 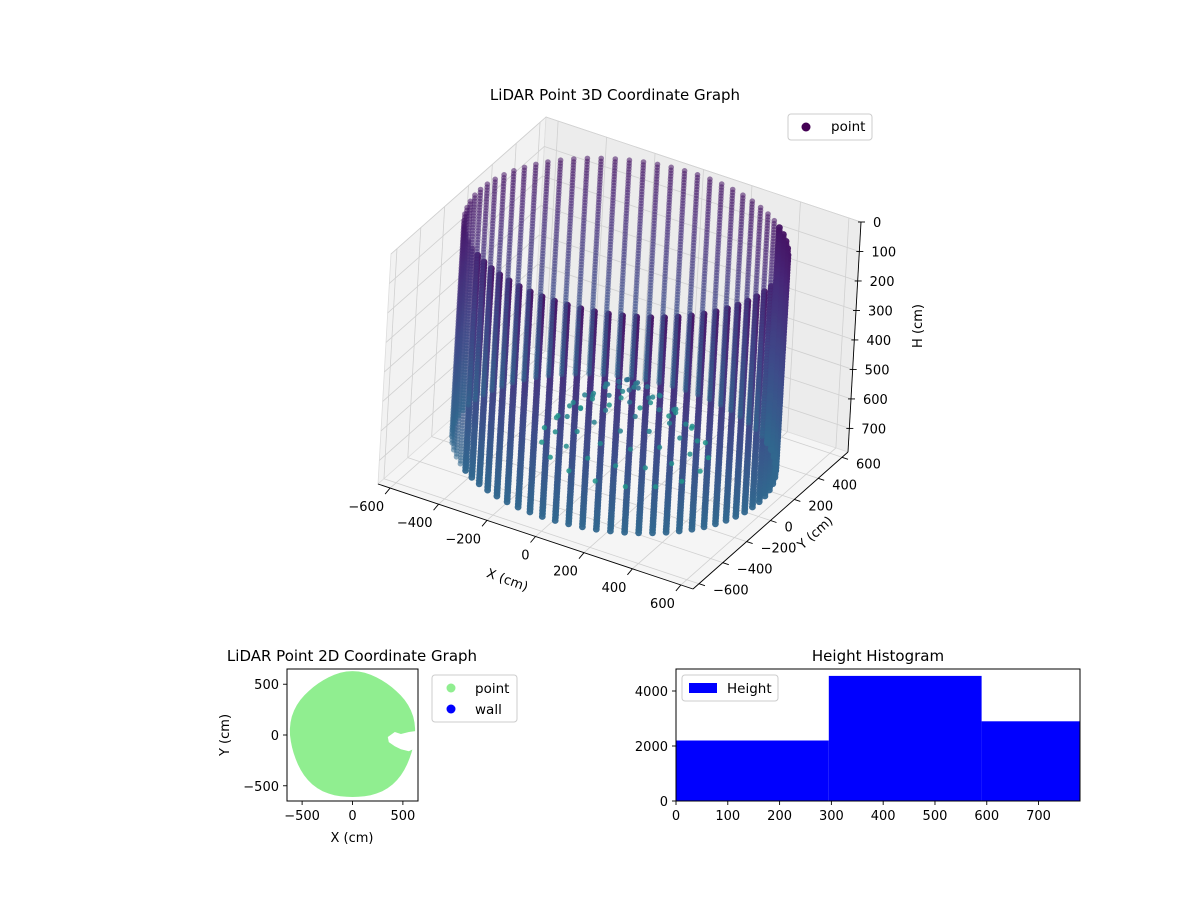 I want to click on plot3d-grid-z-left, so click(x=468, y=185).